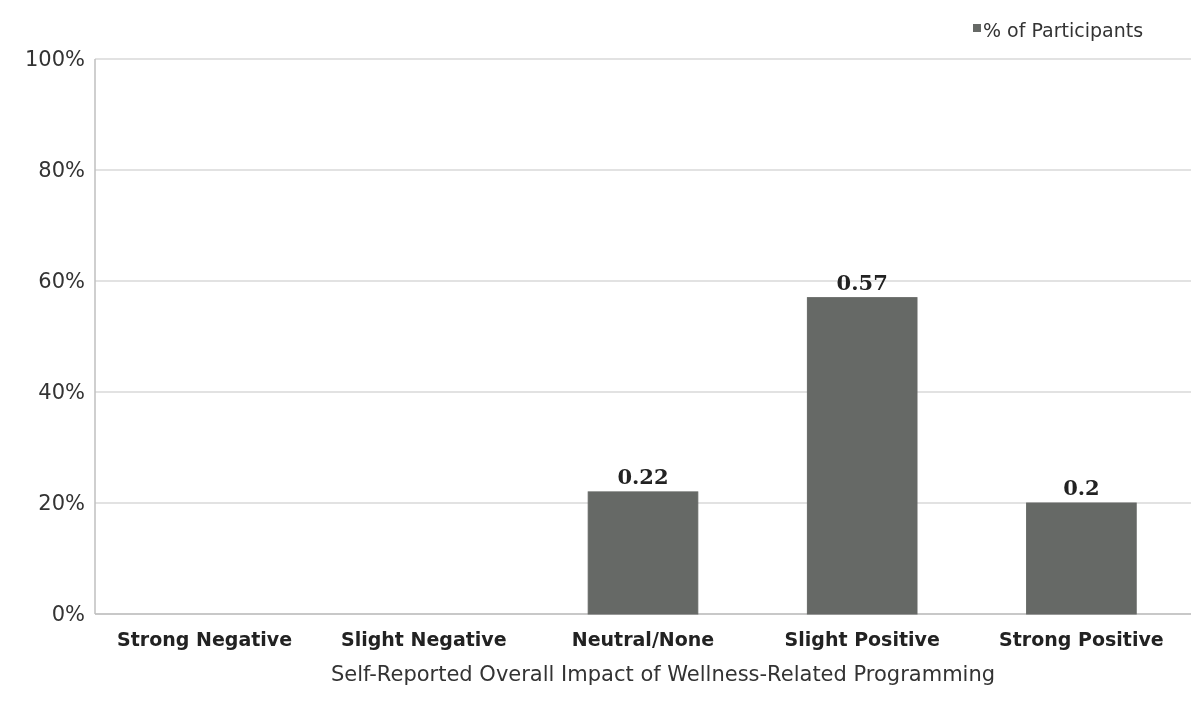 The height and width of the screenshot is (701, 1201). Describe the element at coordinates (423, 639) in the screenshot. I see `x-tick-label: Slight Negative` at that location.